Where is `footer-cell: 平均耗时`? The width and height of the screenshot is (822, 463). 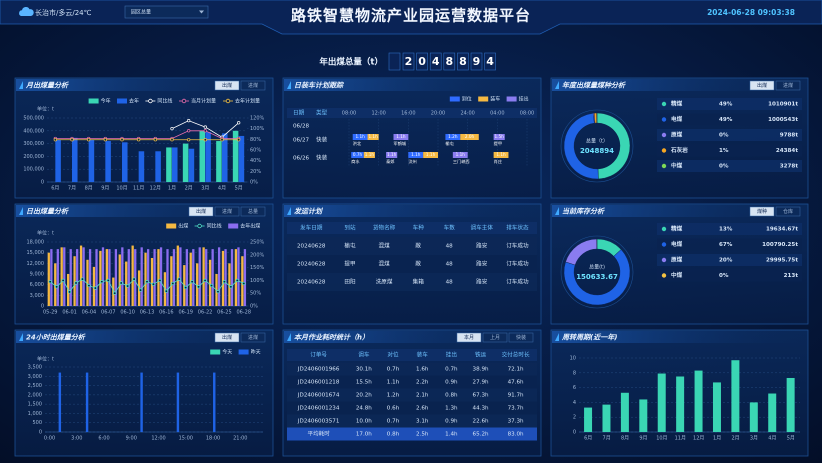
footer-cell: 平均耗时 is located at coordinates (318, 434).